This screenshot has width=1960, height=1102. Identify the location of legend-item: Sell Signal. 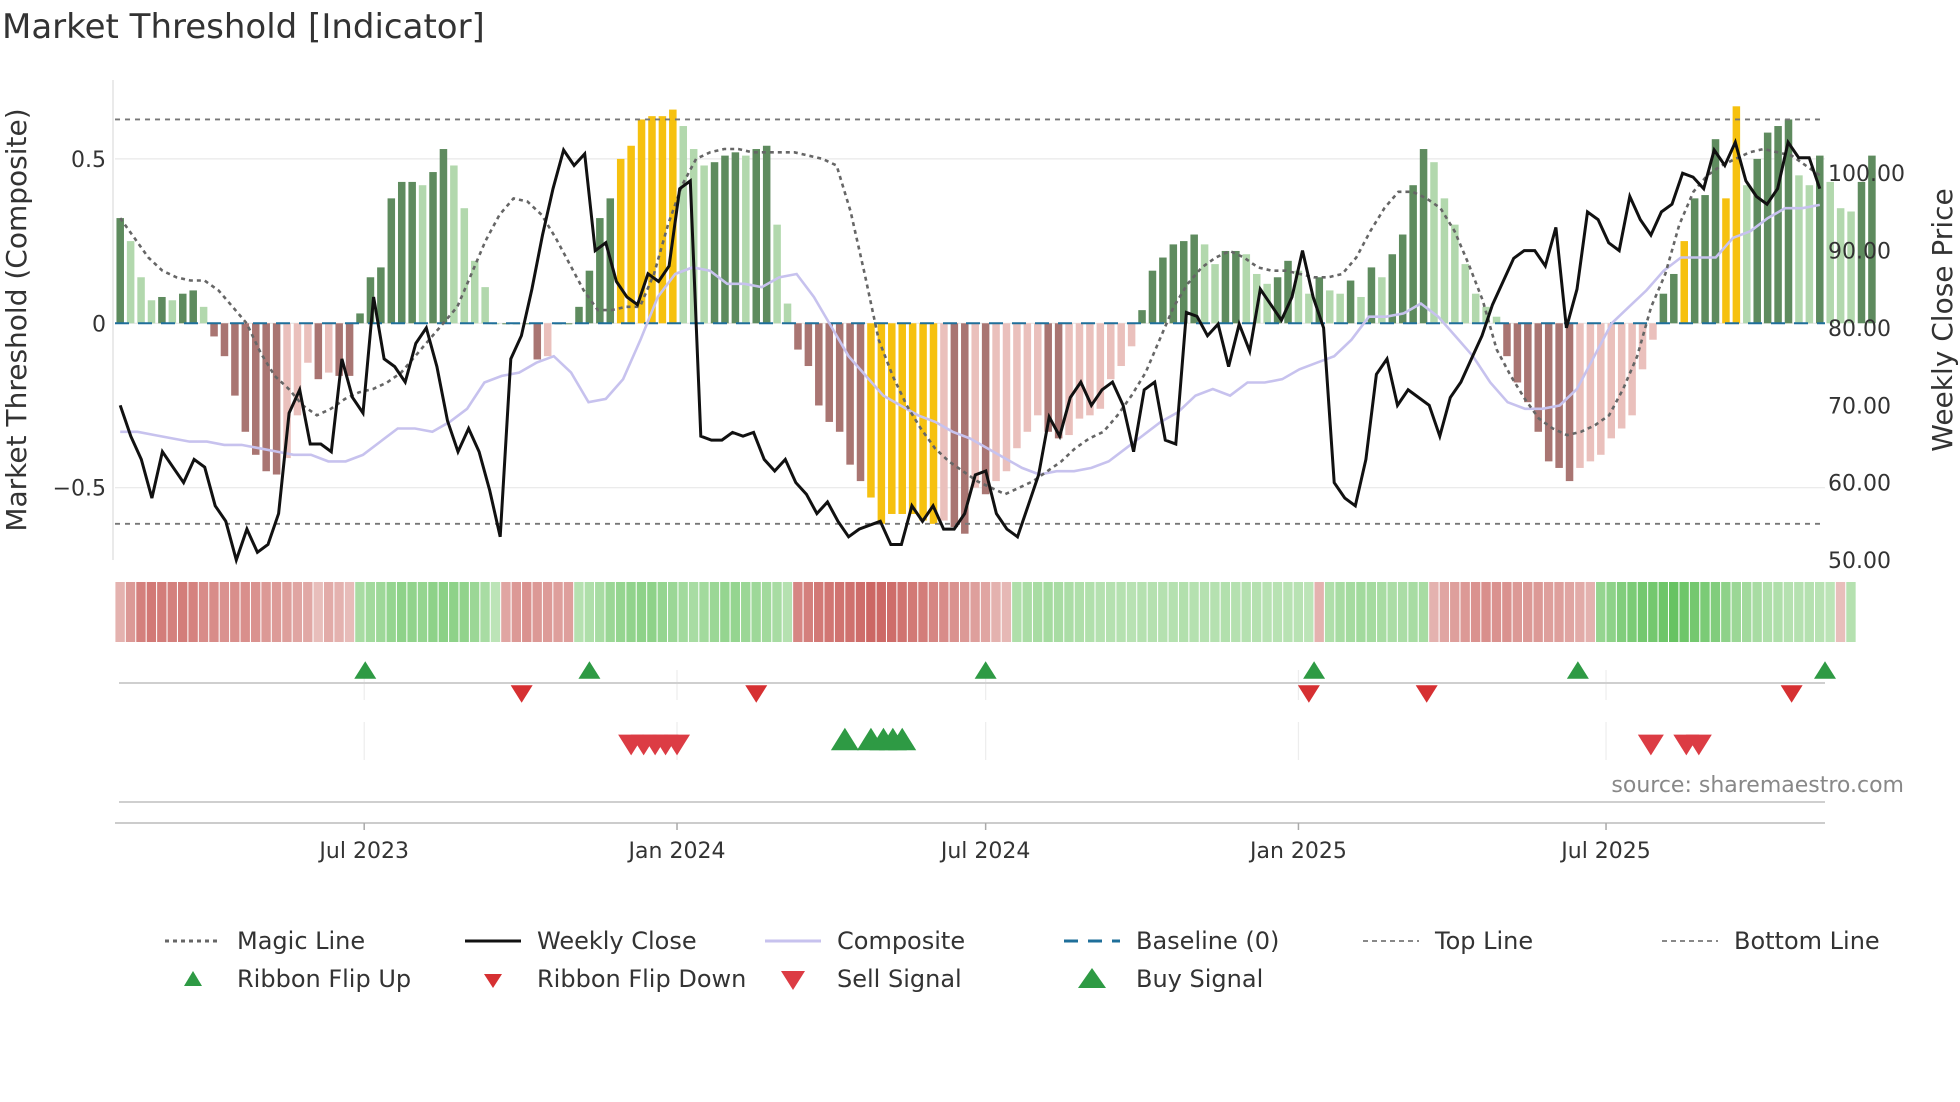
(871, 979).